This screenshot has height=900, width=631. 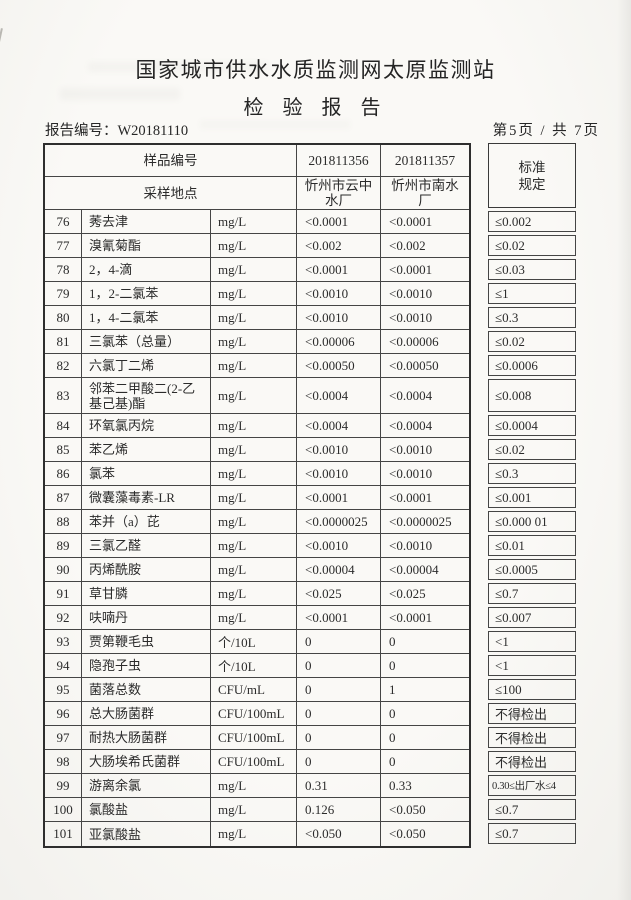 What do you see at coordinates (146, 641) in the screenshot?
I see `parameter-name-cell: 贾第鞭毛虫` at bounding box center [146, 641].